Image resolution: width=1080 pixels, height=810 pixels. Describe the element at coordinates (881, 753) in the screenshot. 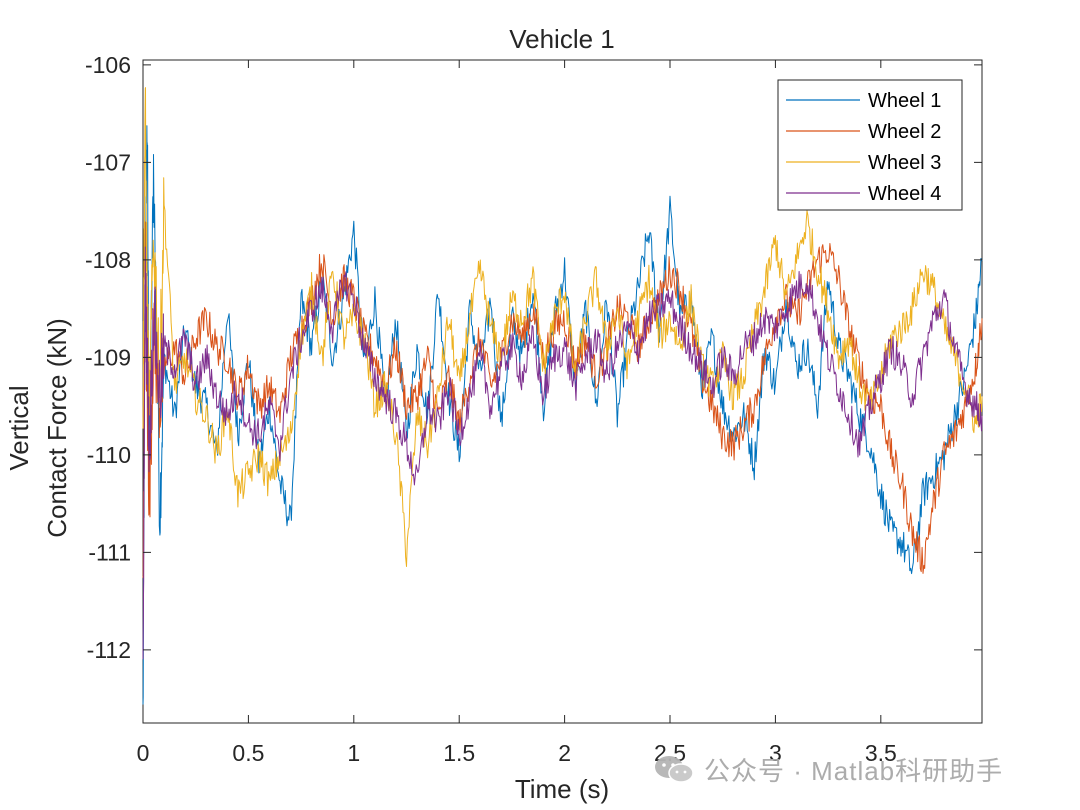

I see `x-tick-label: 3.5` at that location.